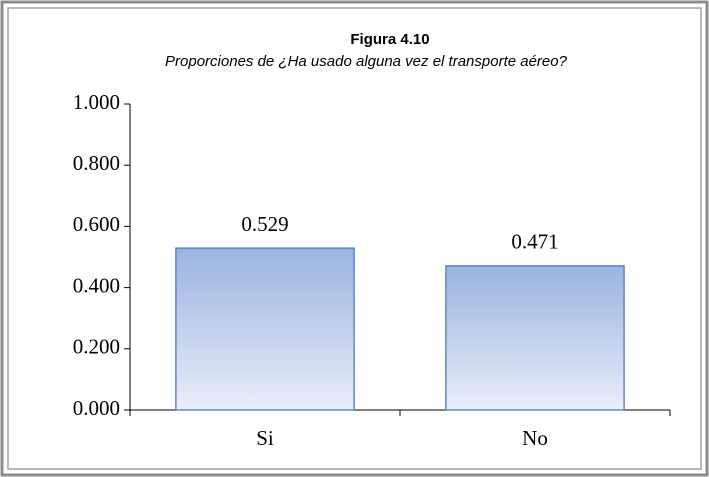 The width and height of the screenshot is (709, 477). Describe the element at coordinates (265, 438) in the screenshot. I see `x-tick-label: Si` at that location.